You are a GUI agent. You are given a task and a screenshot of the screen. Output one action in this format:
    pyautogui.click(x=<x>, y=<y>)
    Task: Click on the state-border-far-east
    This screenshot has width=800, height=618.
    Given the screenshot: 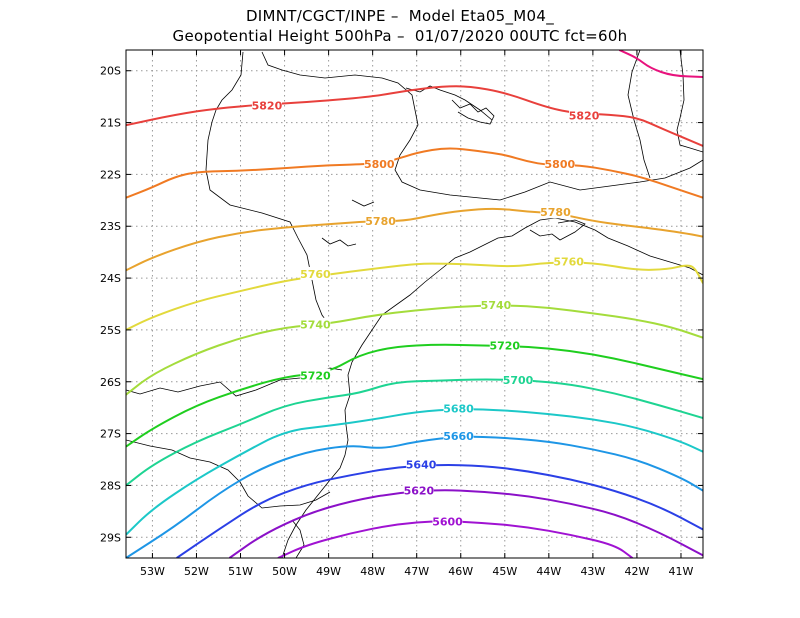 What is the action you would take?
    pyautogui.click(x=689, y=101)
    